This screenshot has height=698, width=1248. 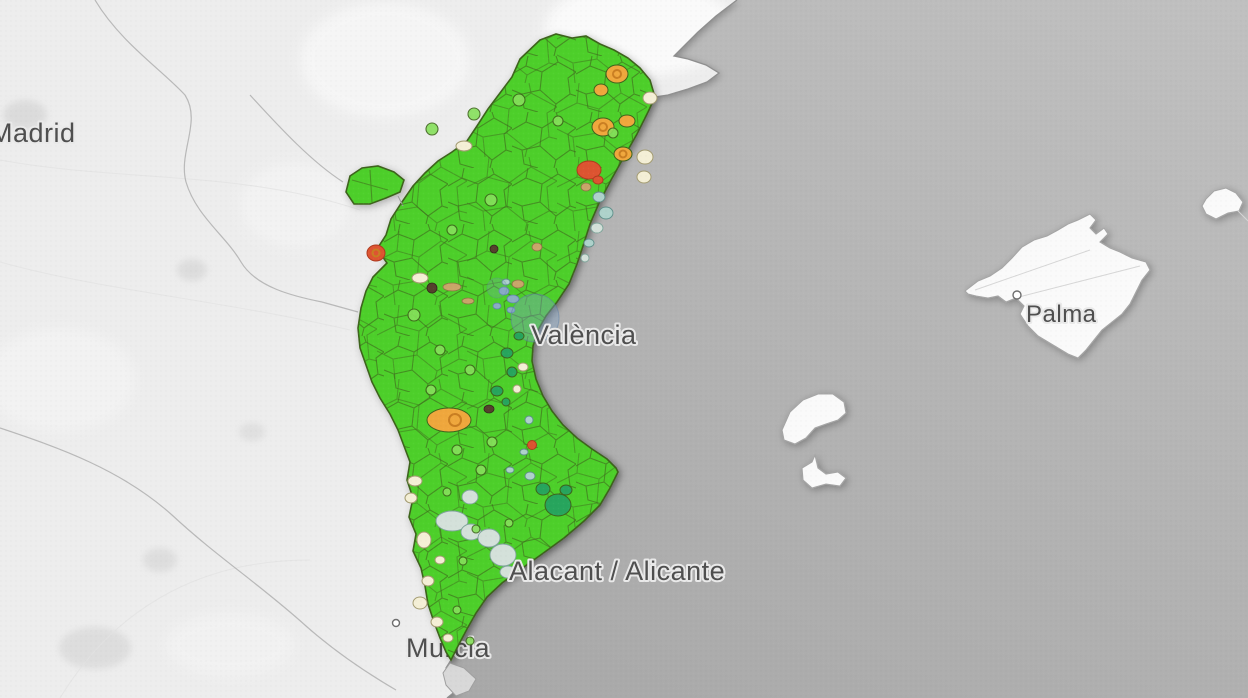 What do you see at coordinates (617, 571) in the screenshot?
I see `label-alacant: Alacant / Alicante` at bounding box center [617, 571].